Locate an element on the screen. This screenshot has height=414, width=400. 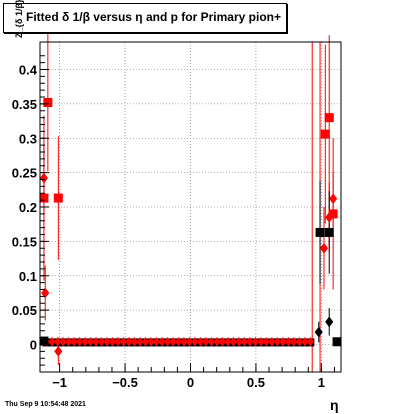
y-tick-label: 0.3 is located at coordinates (28, 138).